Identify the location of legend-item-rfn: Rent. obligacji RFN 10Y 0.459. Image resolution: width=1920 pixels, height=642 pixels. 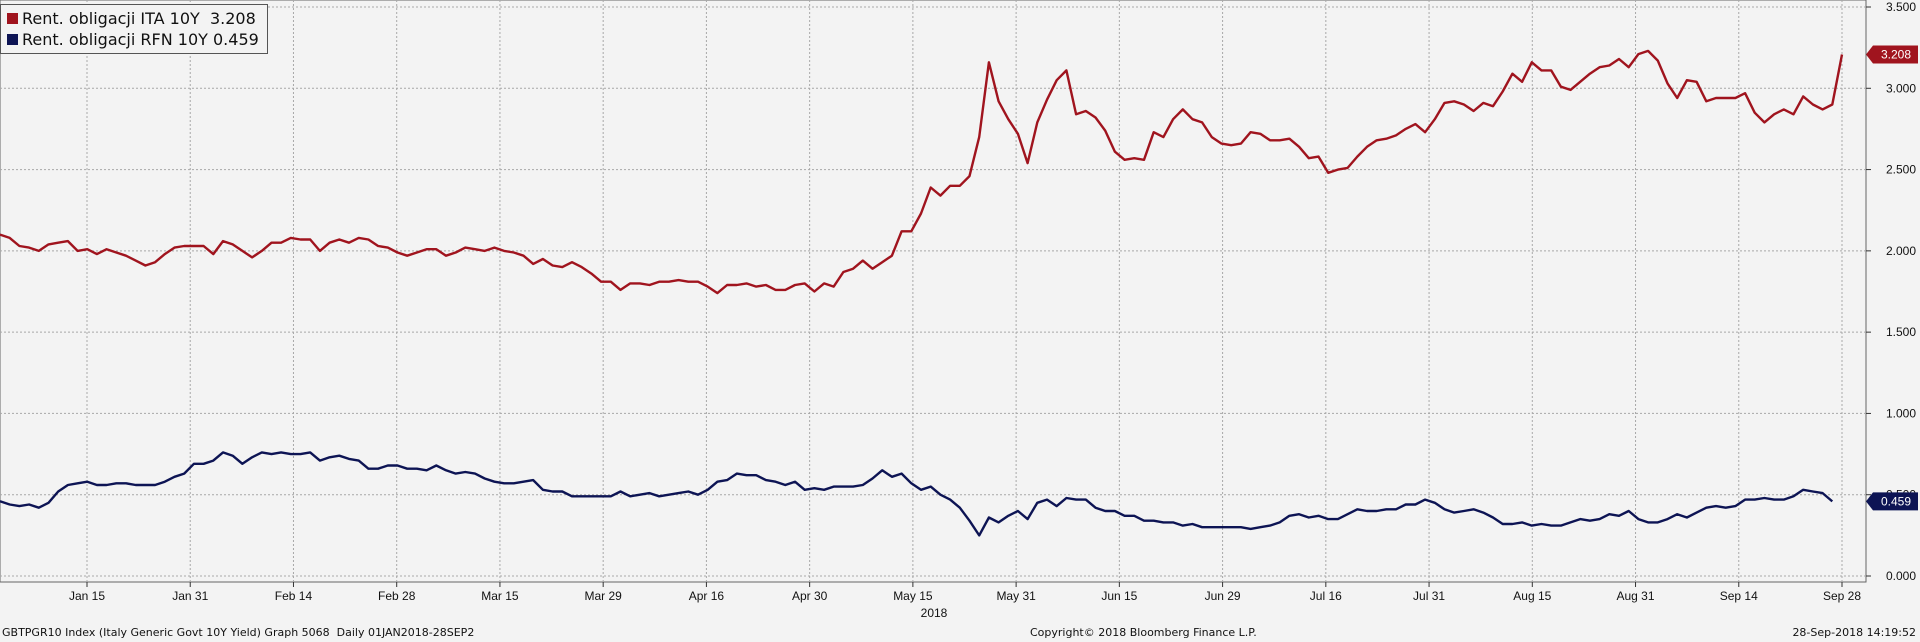
(133, 39).